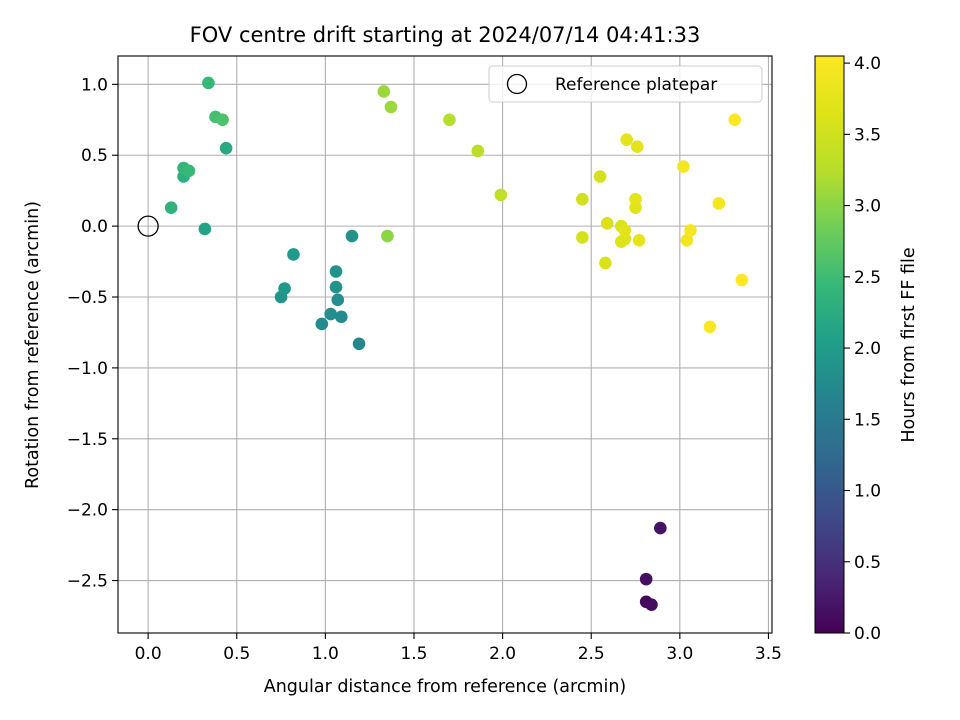 This screenshot has width=960, height=720. Describe the element at coordinates (829, 344) in the screenshot. I see `colorbar-gradient` at that location.